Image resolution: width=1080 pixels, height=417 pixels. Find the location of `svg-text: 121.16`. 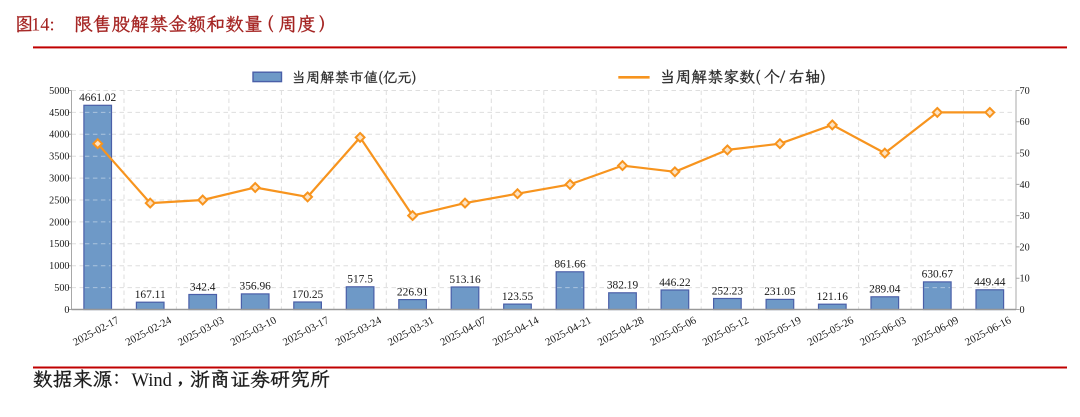

svg-text: 121.16 is located at coordinates (833, 297).